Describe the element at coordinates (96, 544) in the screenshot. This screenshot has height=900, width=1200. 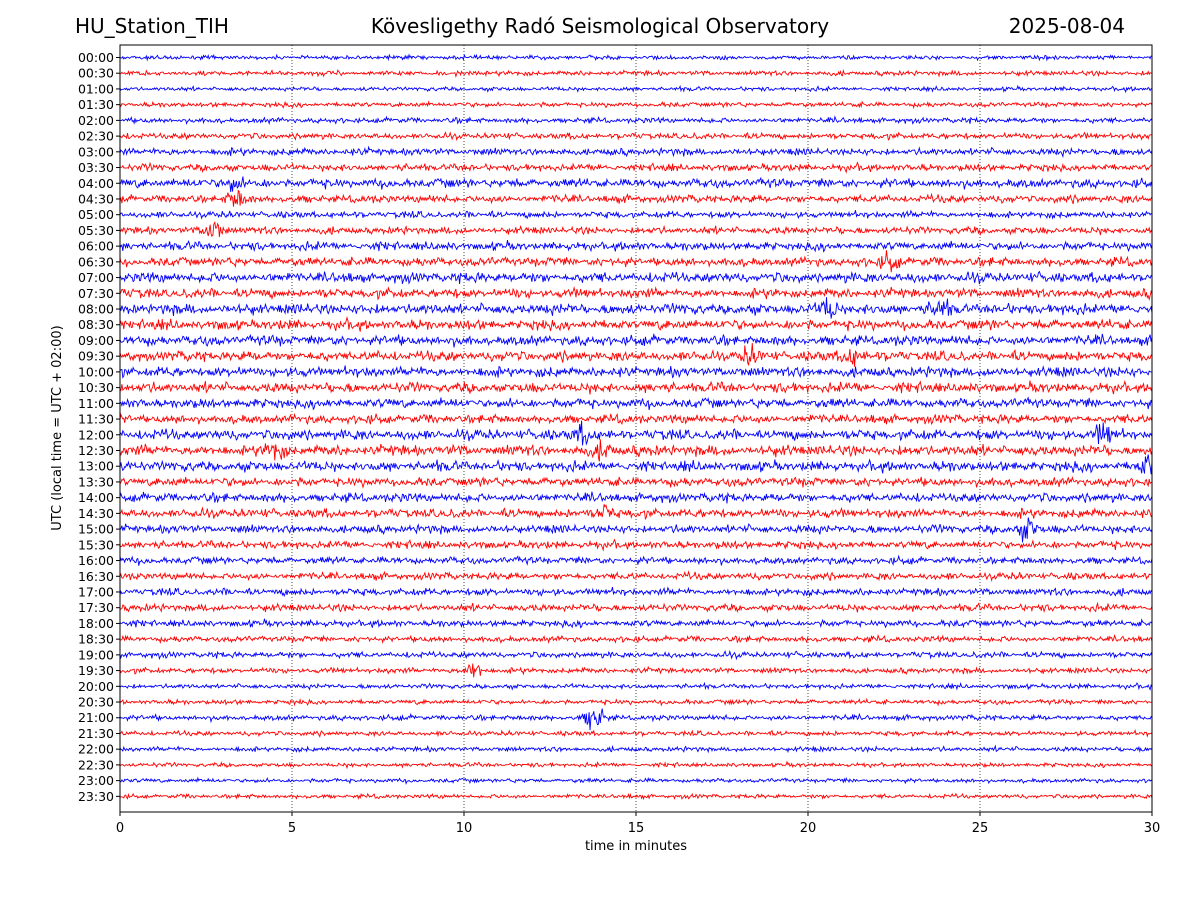
I see `row-time-label: 15:30` at that location.